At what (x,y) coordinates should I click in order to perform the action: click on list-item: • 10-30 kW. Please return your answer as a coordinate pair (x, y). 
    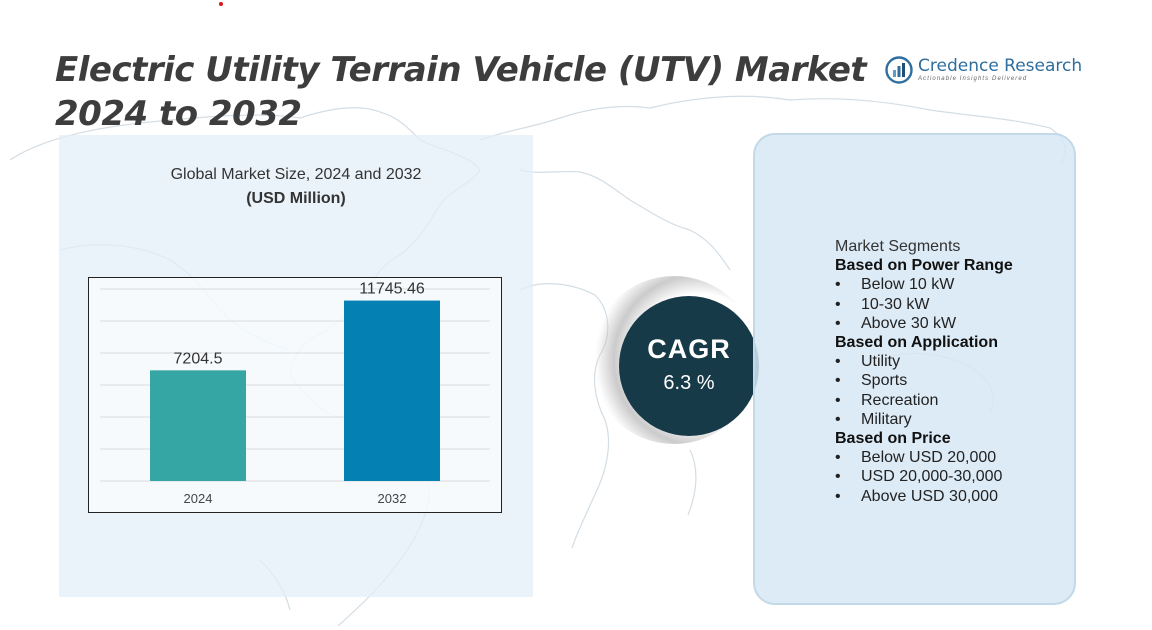
    Looking at the image, I should click on (955, 304).